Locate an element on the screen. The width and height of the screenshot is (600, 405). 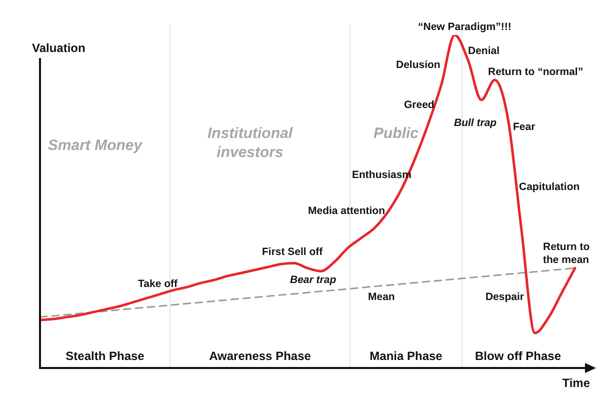
annotation: Greed is located at coordinates (419, 105).